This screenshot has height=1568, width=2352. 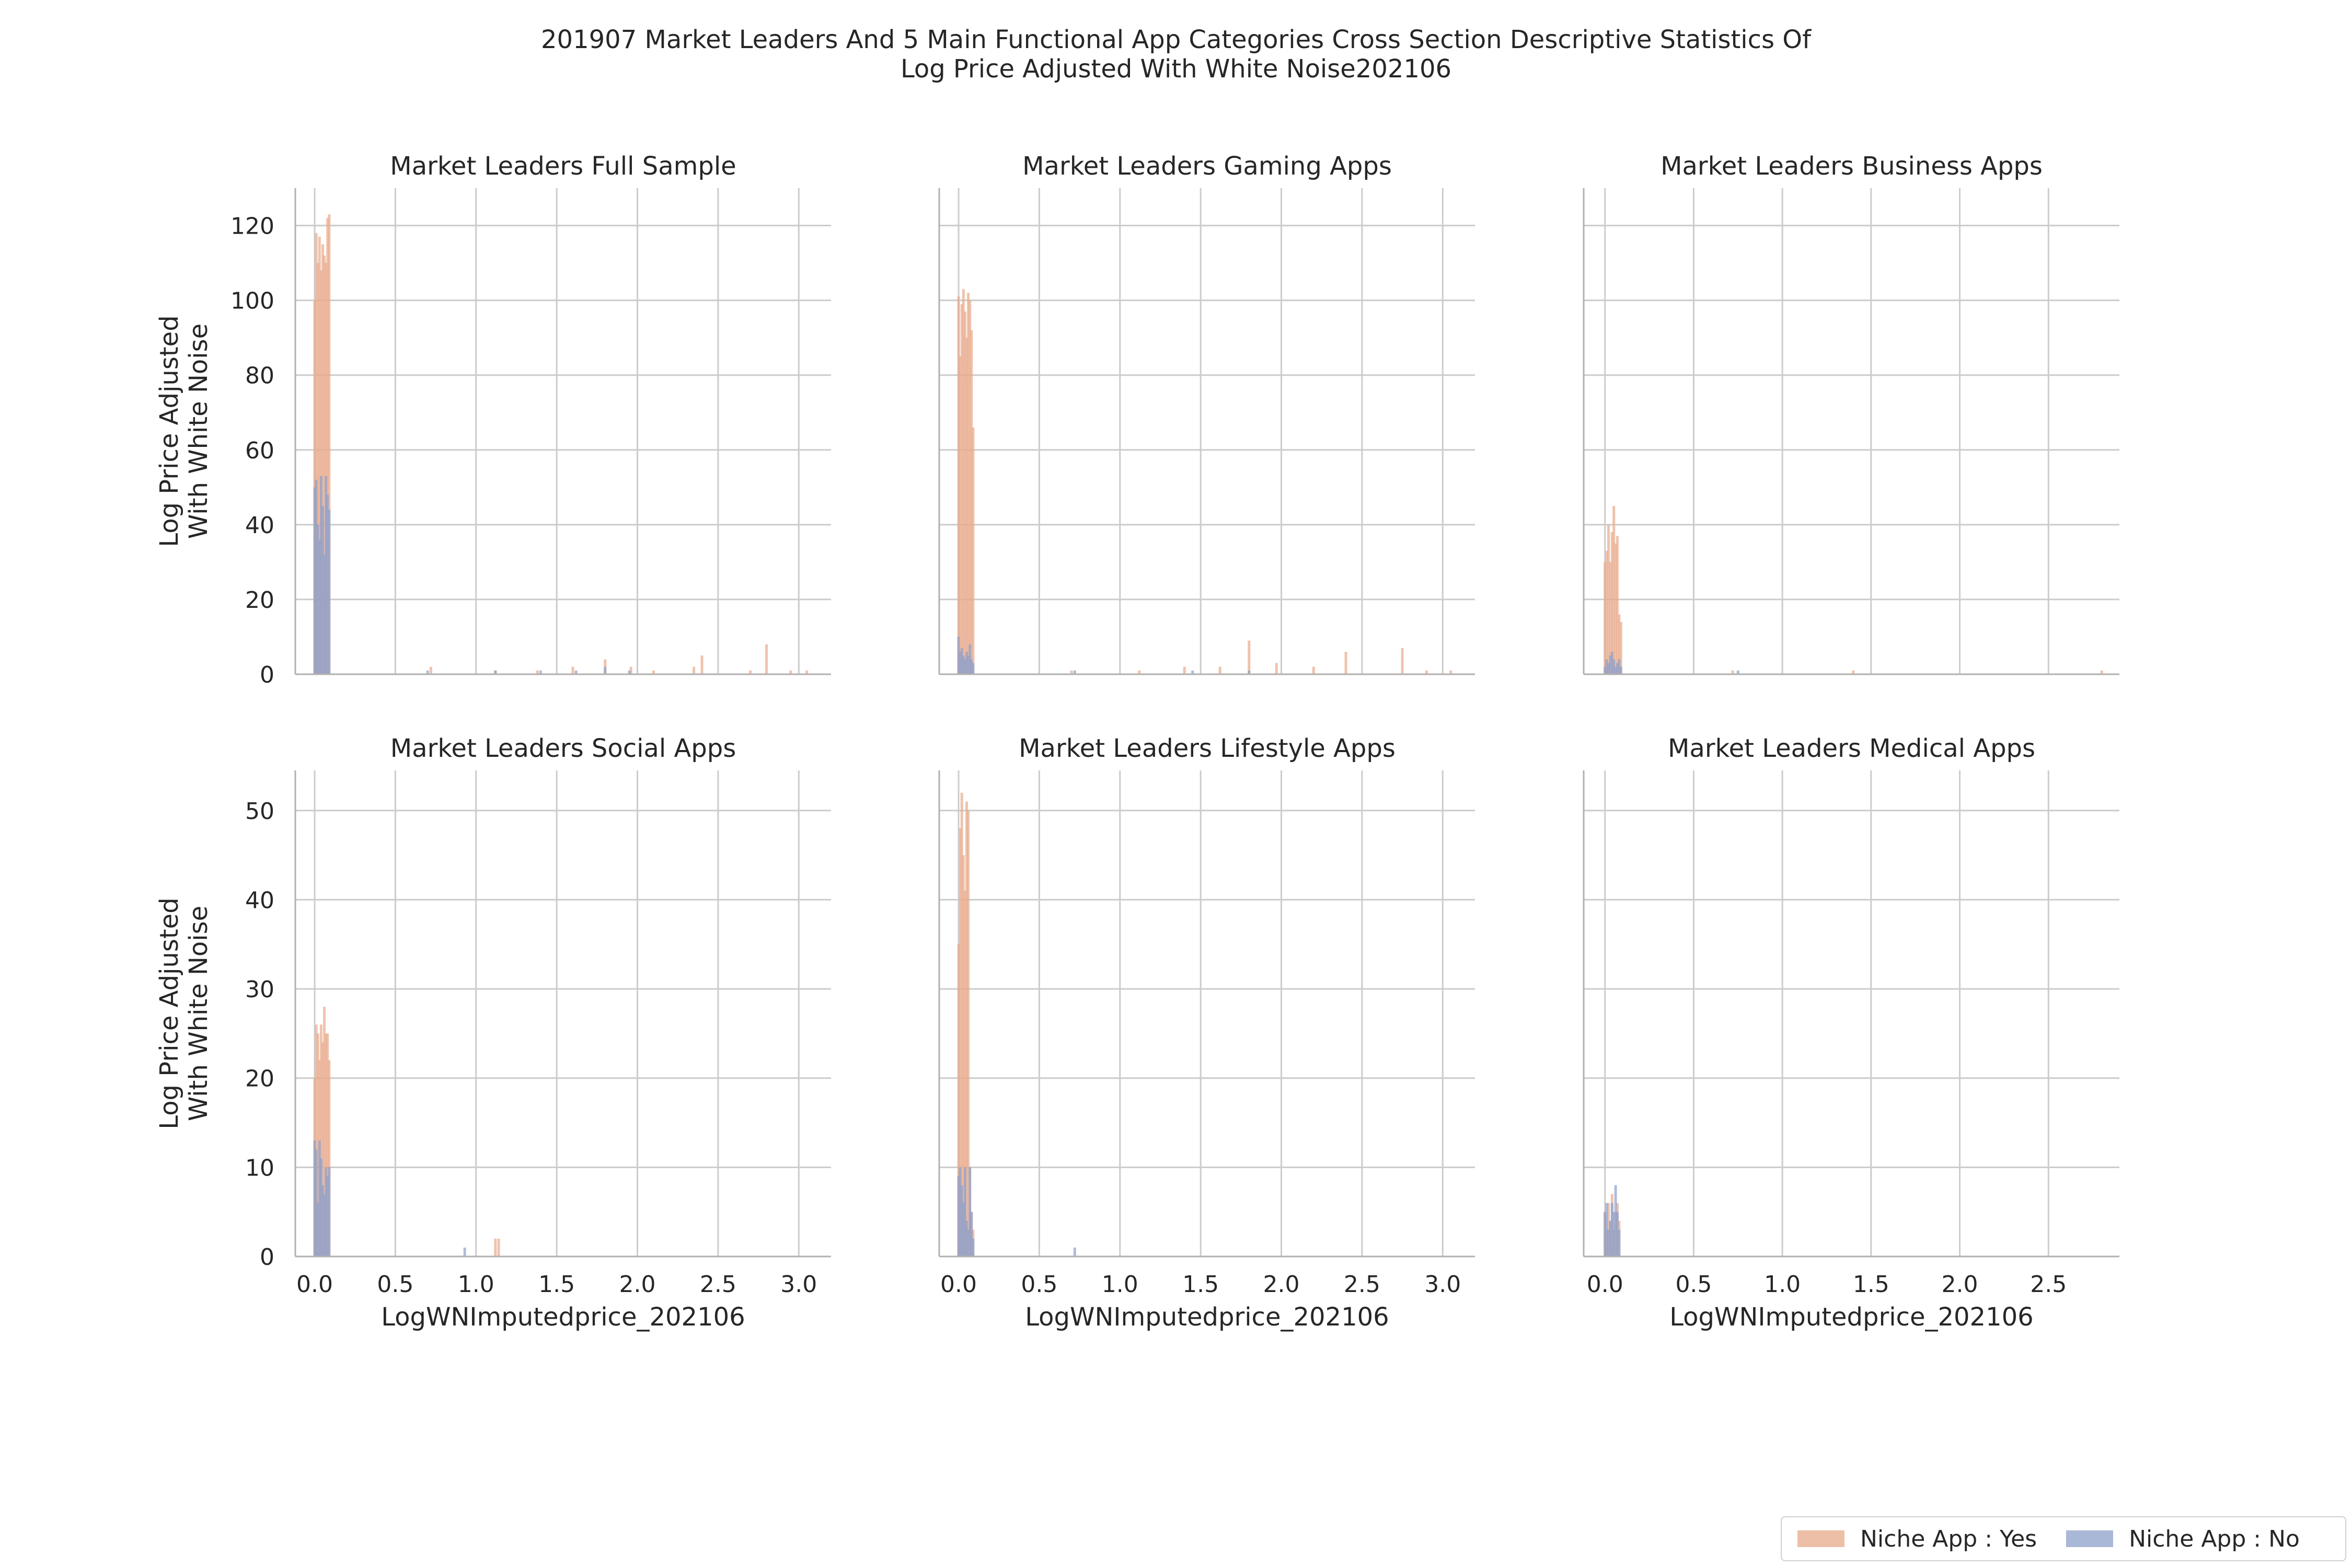 I want to click on y-axis-label-line: With White Noise, so click(x=198, y=1013).